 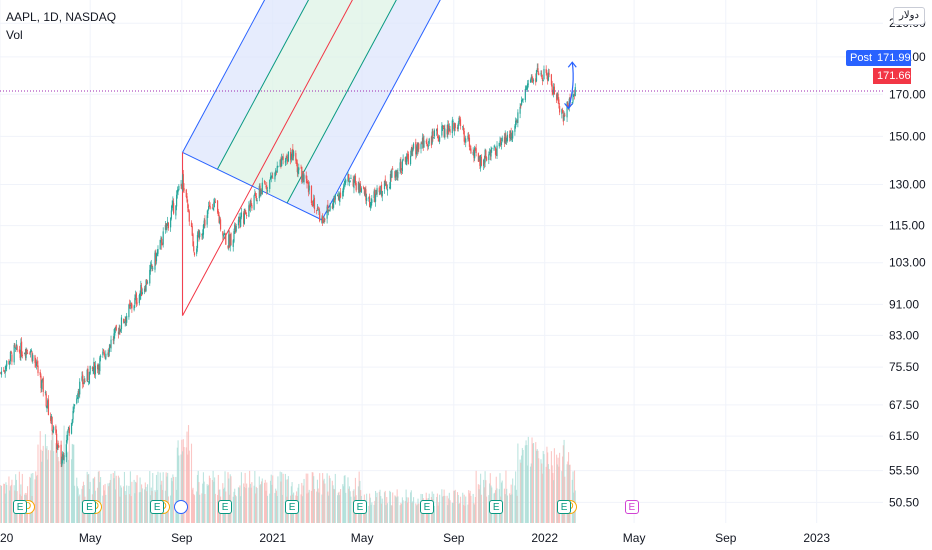 What do you see at coordinates (61, 17) in the screenshot?
I see `symbol-title: AAPL, 1D, NASDAQ` at bounding box center [61, 17].